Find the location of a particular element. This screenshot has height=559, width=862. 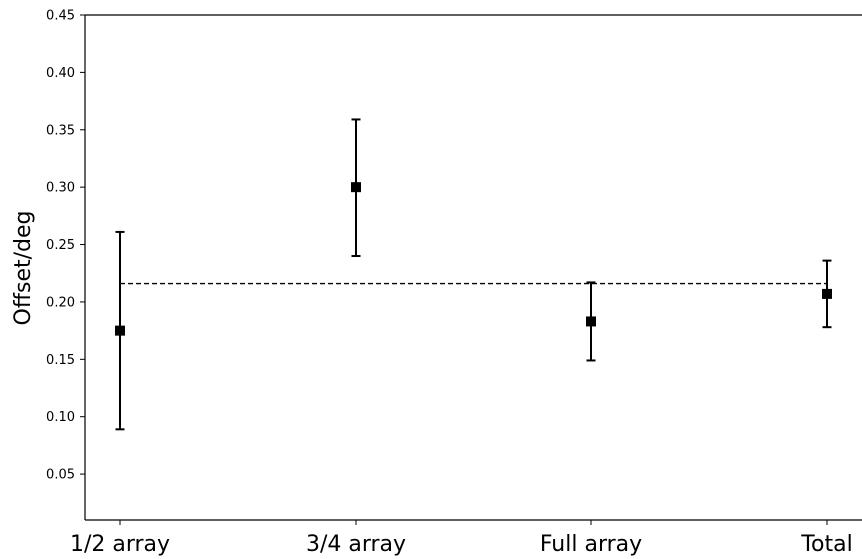

y-tick-label: 0.20 is located at coordinates (60, 302).